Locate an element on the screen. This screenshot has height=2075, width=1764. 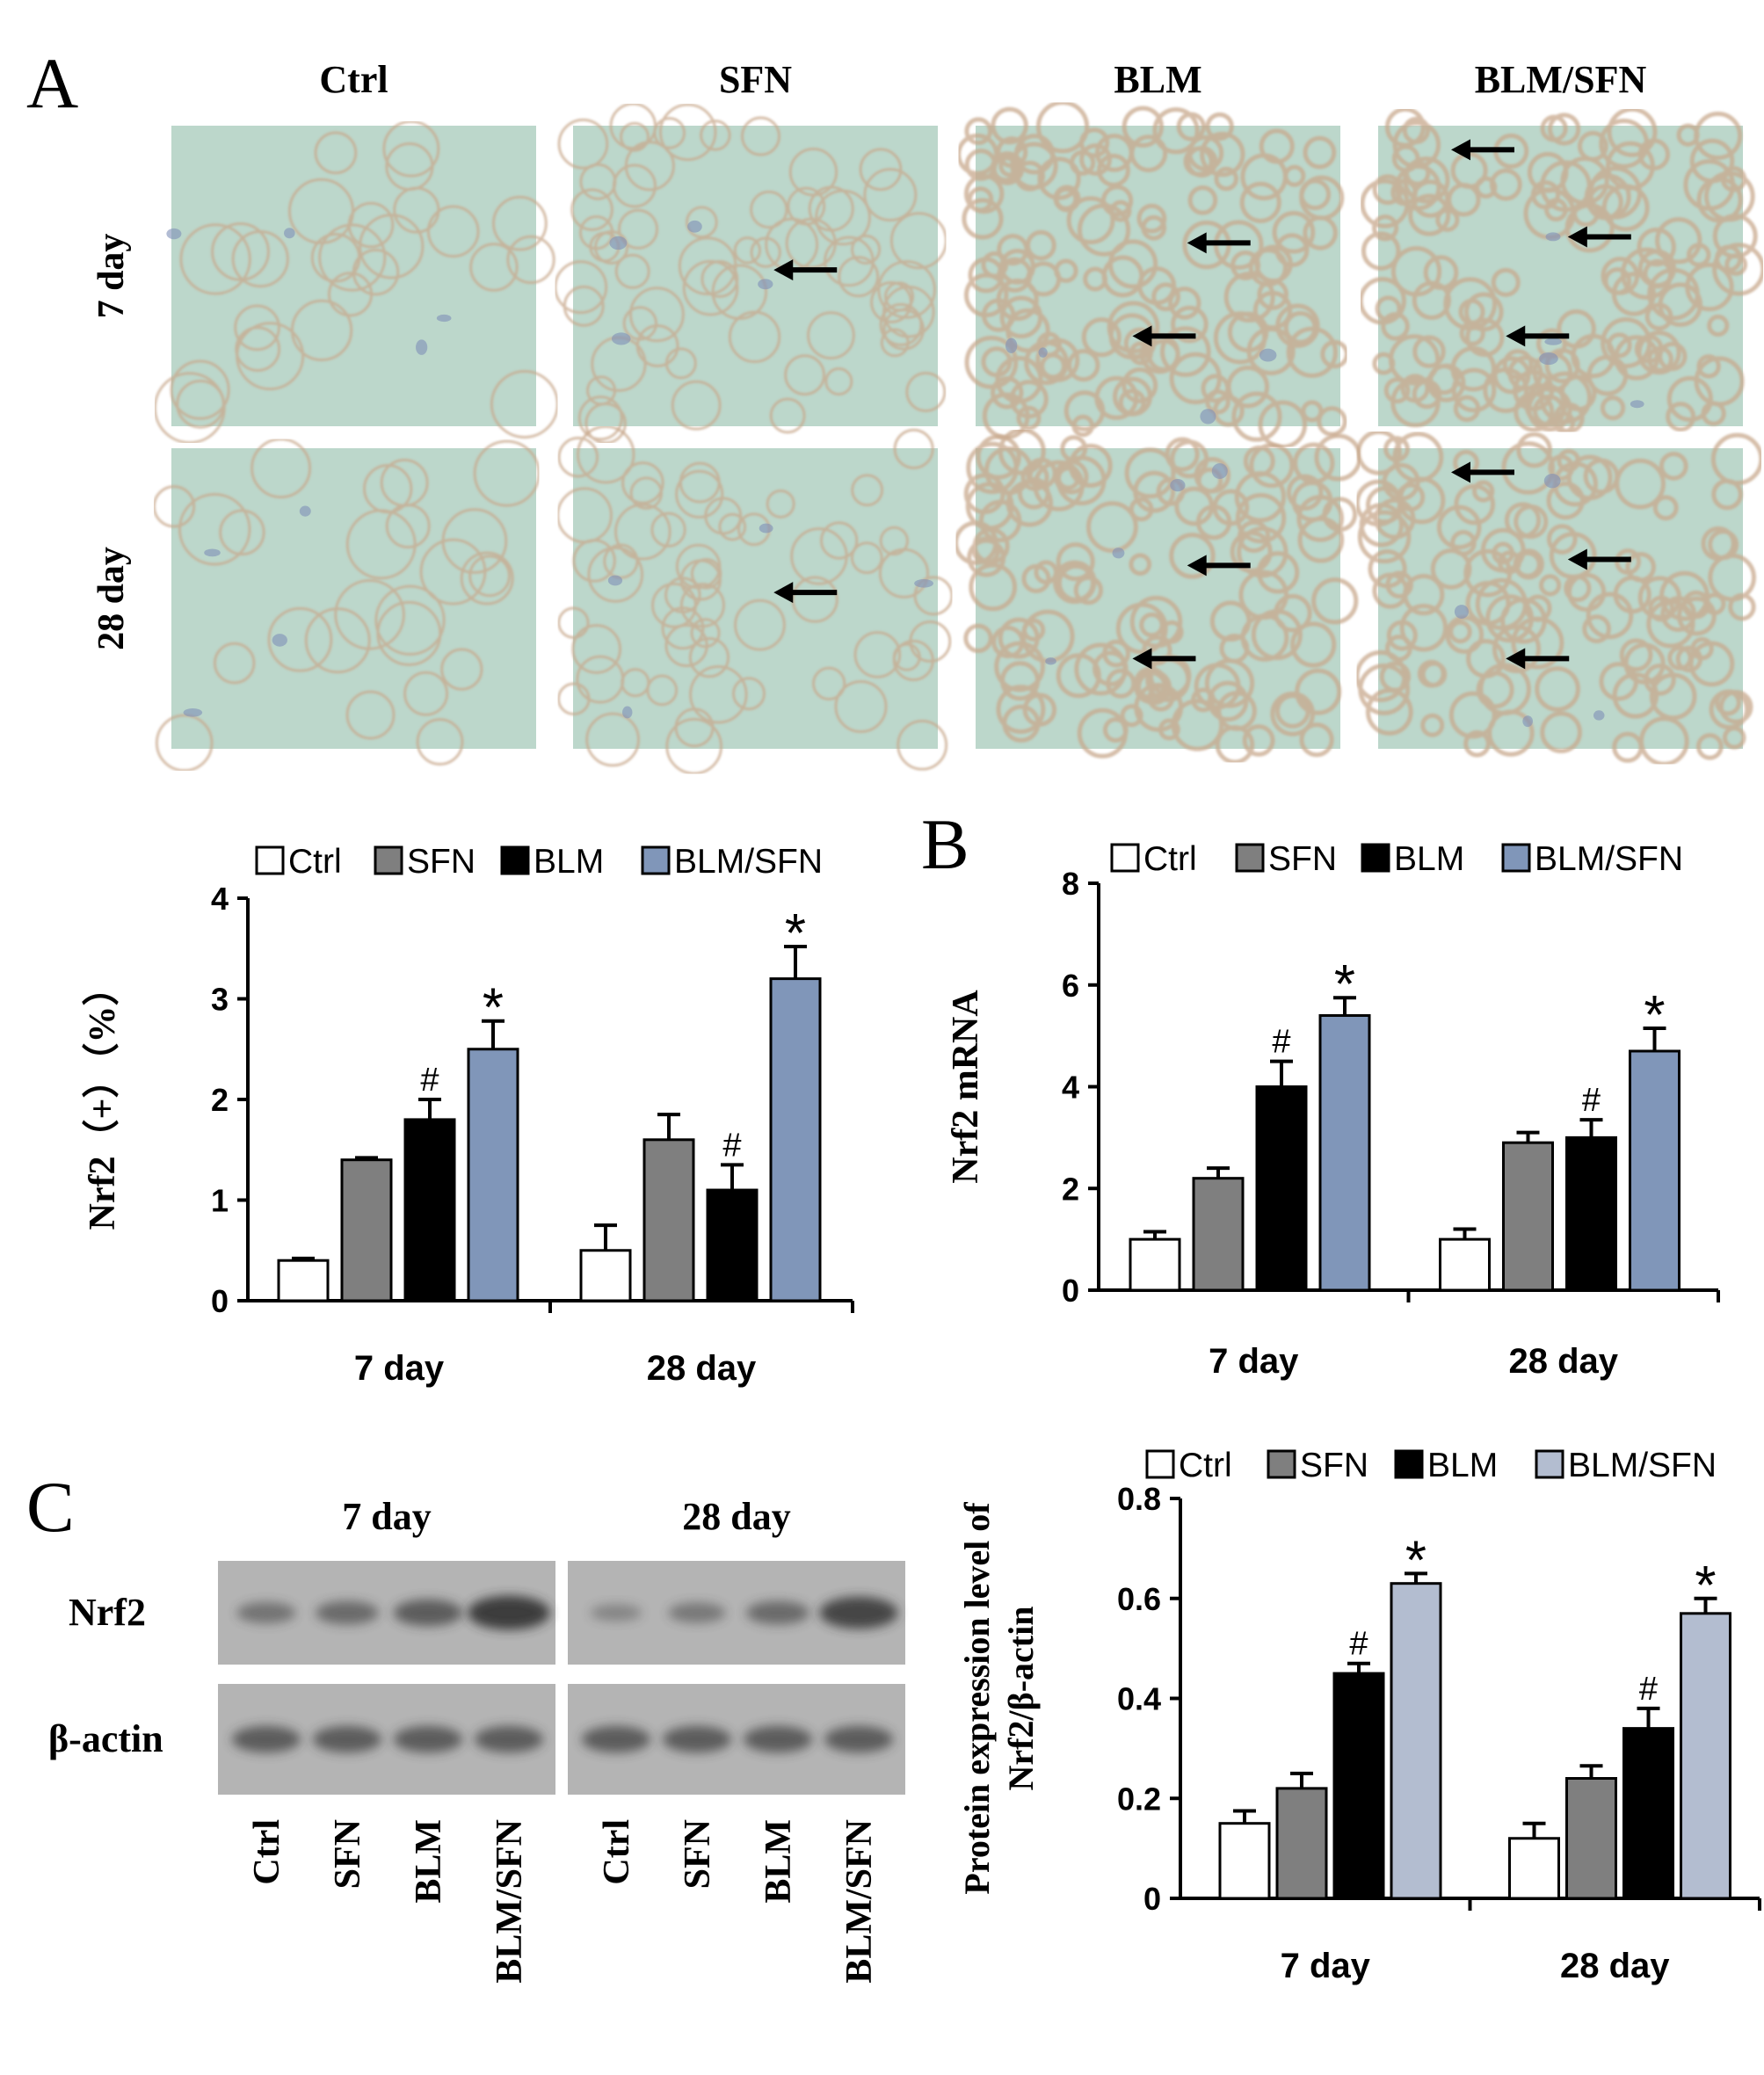
micrograph-blm-sfn-28-day is located at coordinates (1559, 598).